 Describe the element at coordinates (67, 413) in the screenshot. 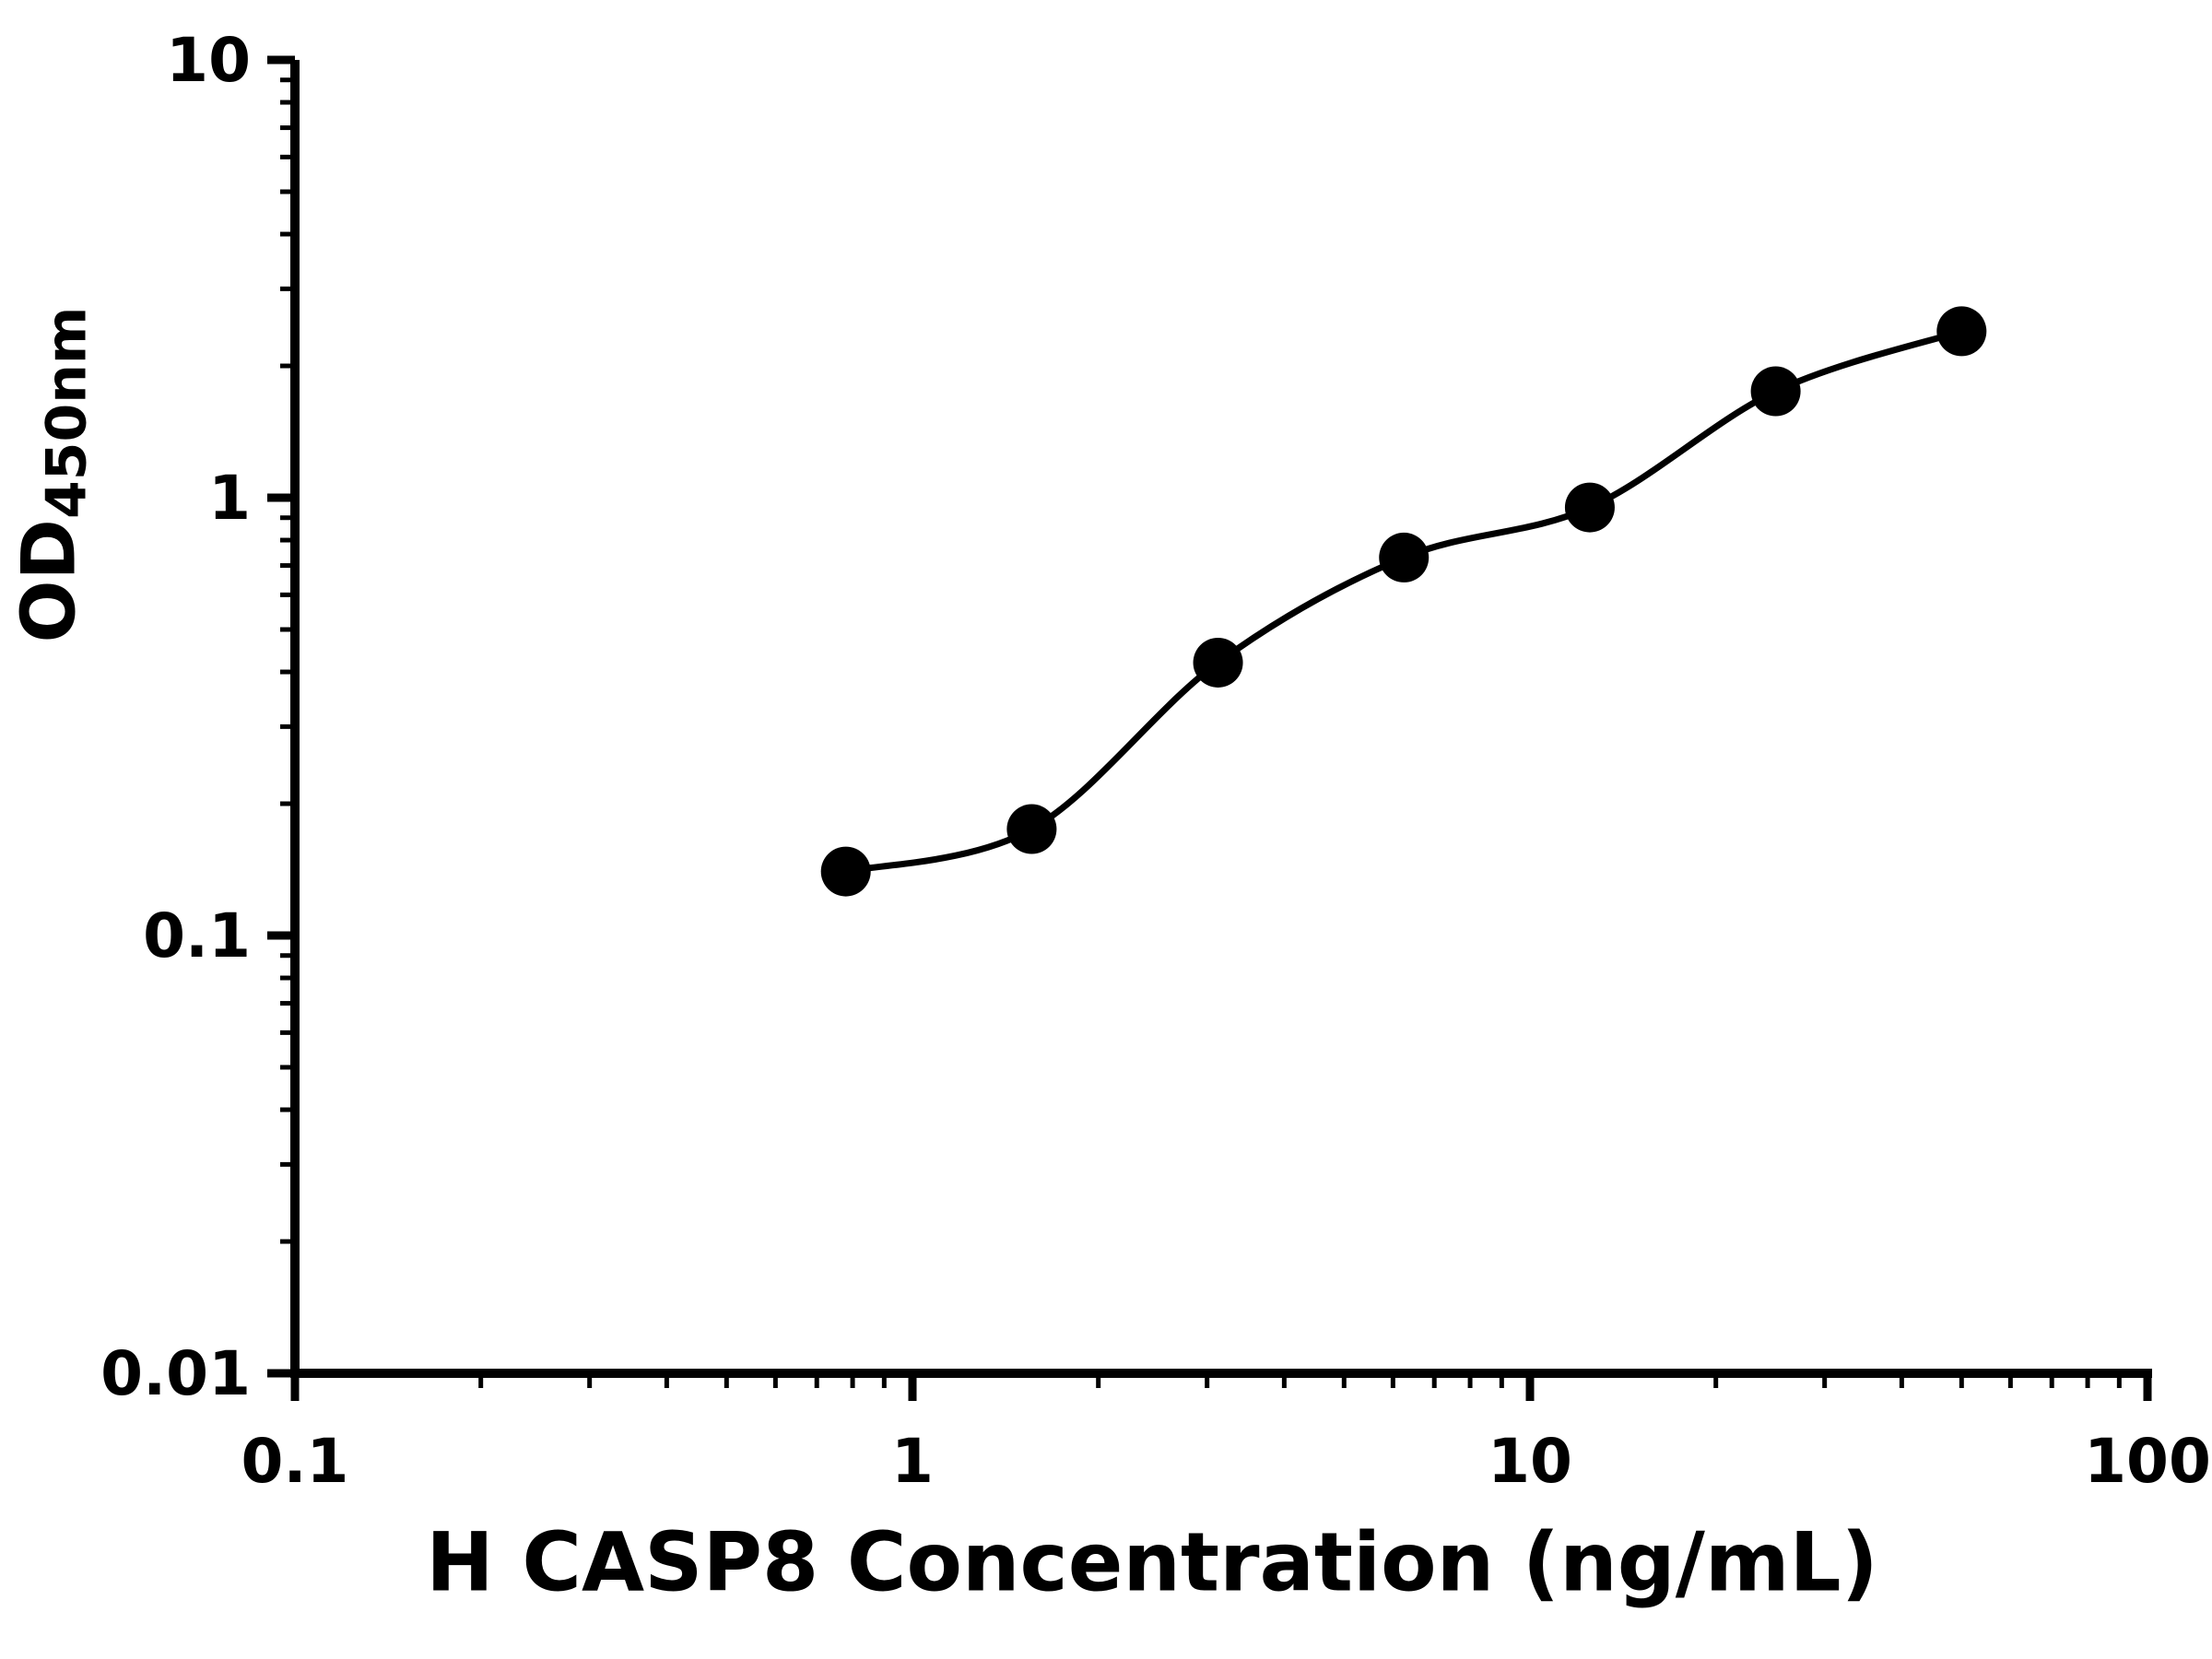

I see `y-axis-title-subscript: 450nm` at that location.